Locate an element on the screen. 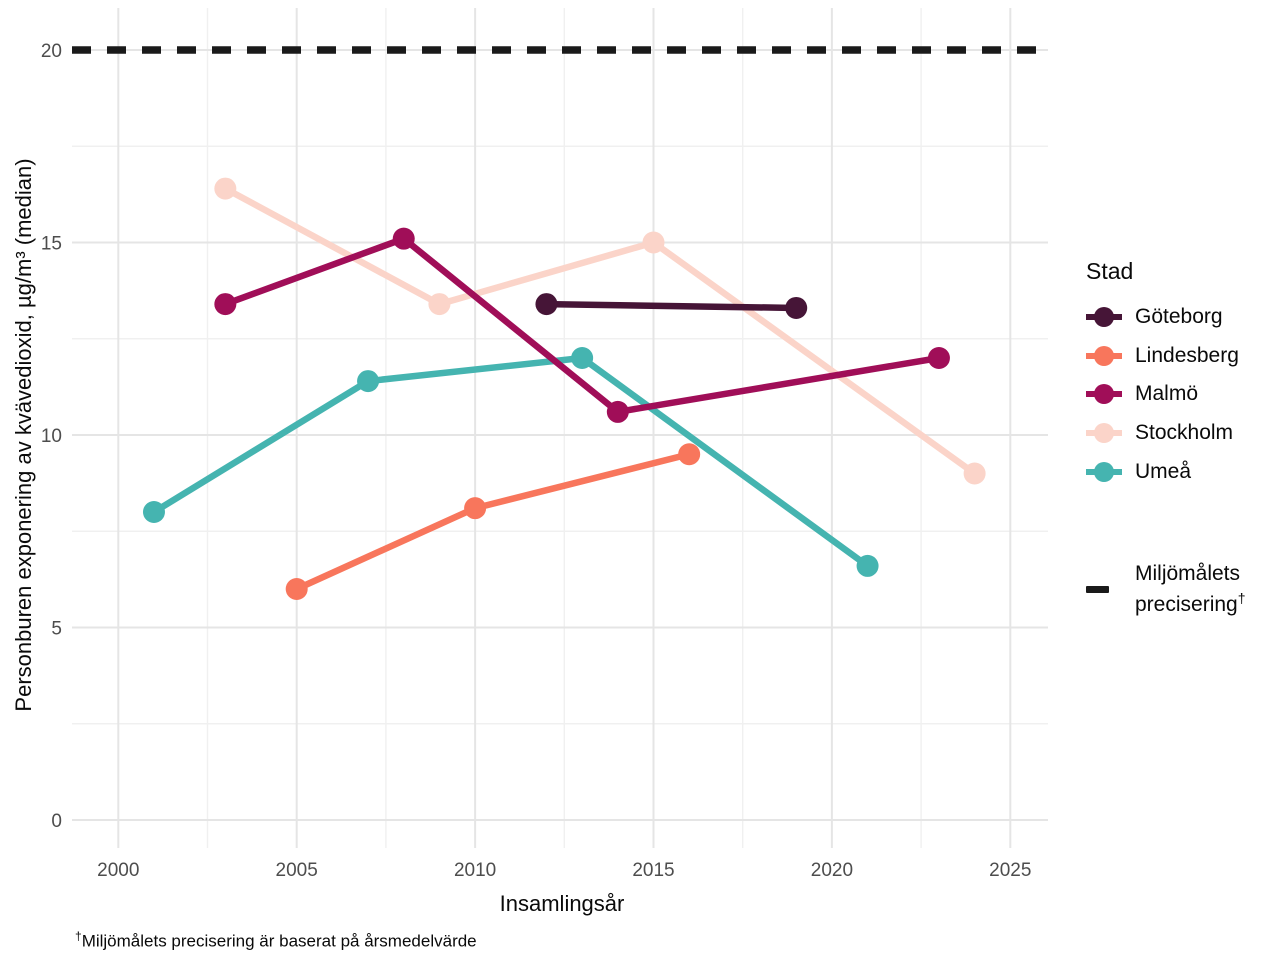  legend-items: Göteborg Lindesberg Malmö Stockholm Umeå is located at coordinates (1162, 394).